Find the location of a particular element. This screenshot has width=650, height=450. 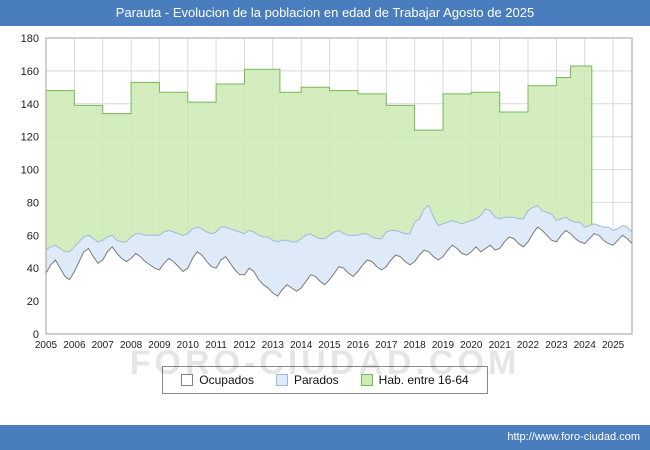

svg-text: 2011 is located at coordinates (216, 345).